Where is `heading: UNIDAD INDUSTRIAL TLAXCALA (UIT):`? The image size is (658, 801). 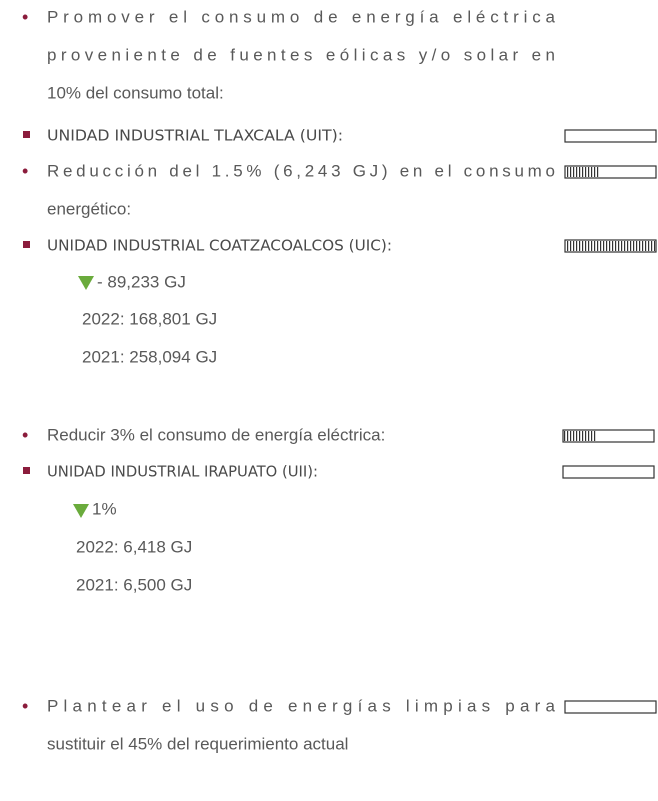
heading: UNIDAD INDUSTRIAL TLAXCALA (UIT): is located at coordinates (195, 136).